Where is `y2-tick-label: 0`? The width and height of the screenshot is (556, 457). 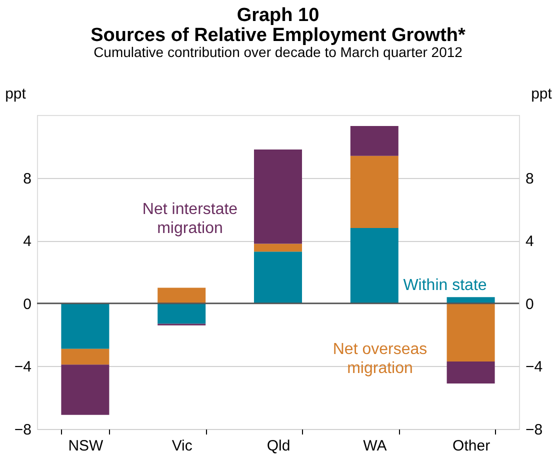
y2-tick-label: 0 is located at coordinates (530, 304).